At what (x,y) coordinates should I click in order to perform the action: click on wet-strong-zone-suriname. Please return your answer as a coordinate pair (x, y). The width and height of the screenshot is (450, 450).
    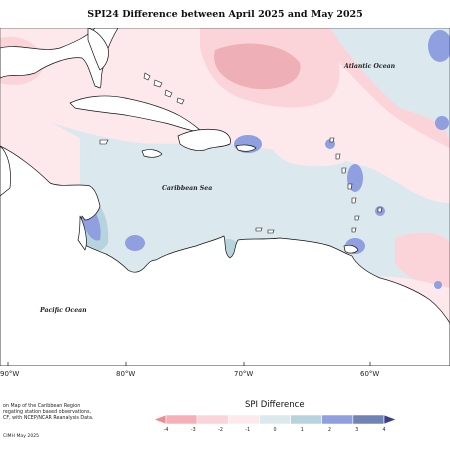
    Looking at the image, I should click on (438, 285).